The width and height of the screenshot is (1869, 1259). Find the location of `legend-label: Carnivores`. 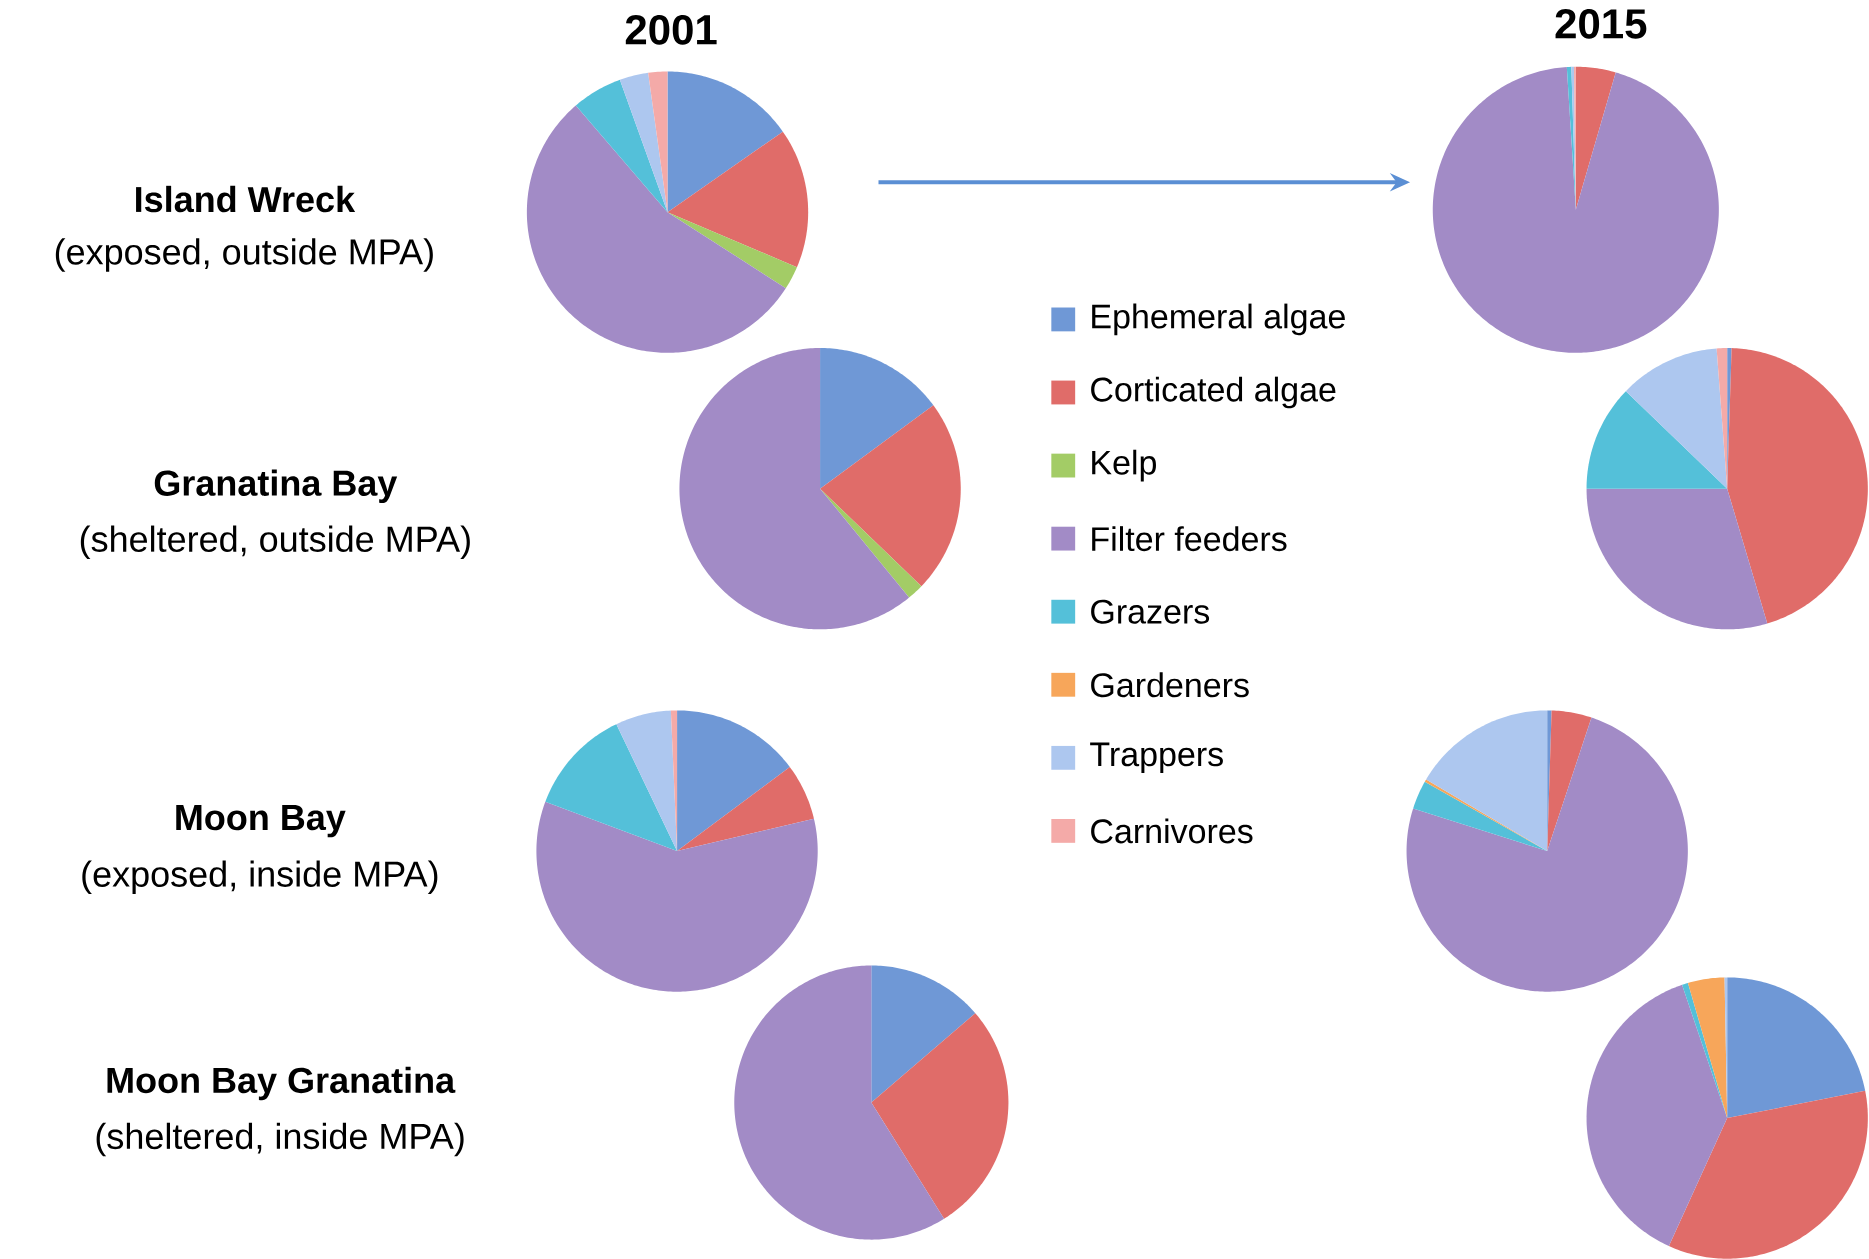

legend-label: Carnivores is located at coordinates (1172, 831).